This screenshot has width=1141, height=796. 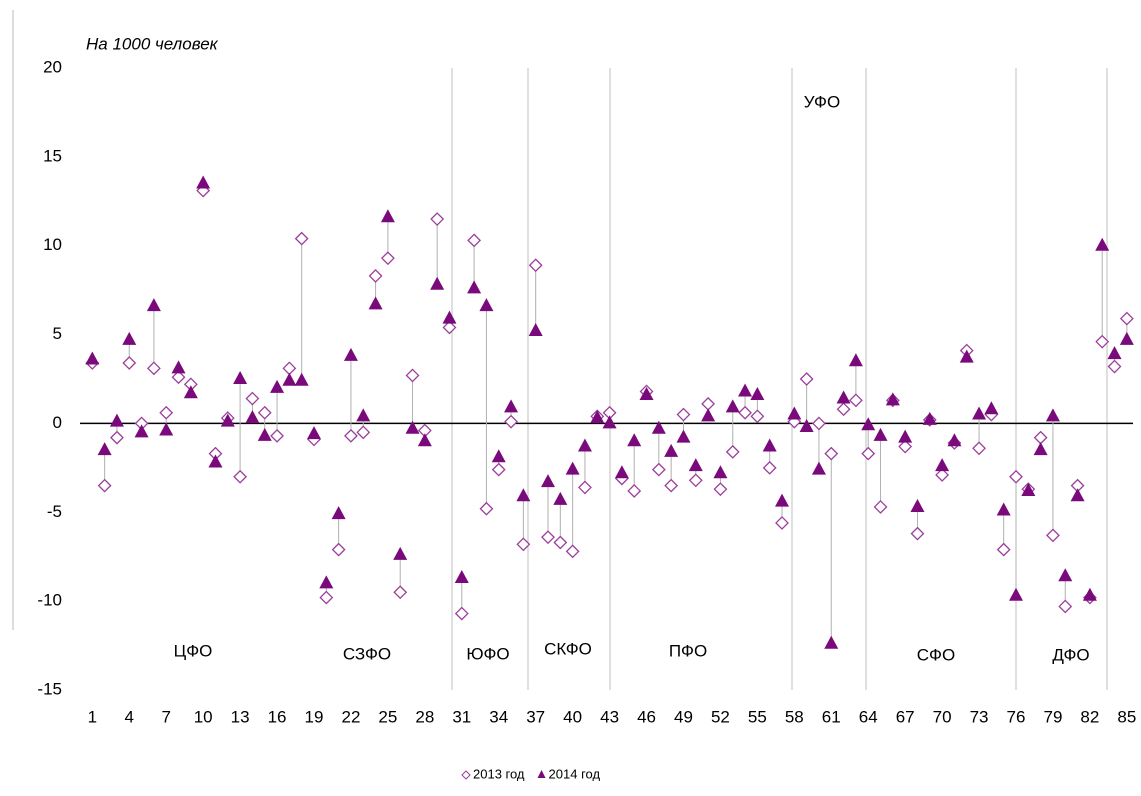 What do you see at coordinates (1089, 716) in the screenshot?
I see `x-tick-label: 82` at bounding box center [1089, 716].